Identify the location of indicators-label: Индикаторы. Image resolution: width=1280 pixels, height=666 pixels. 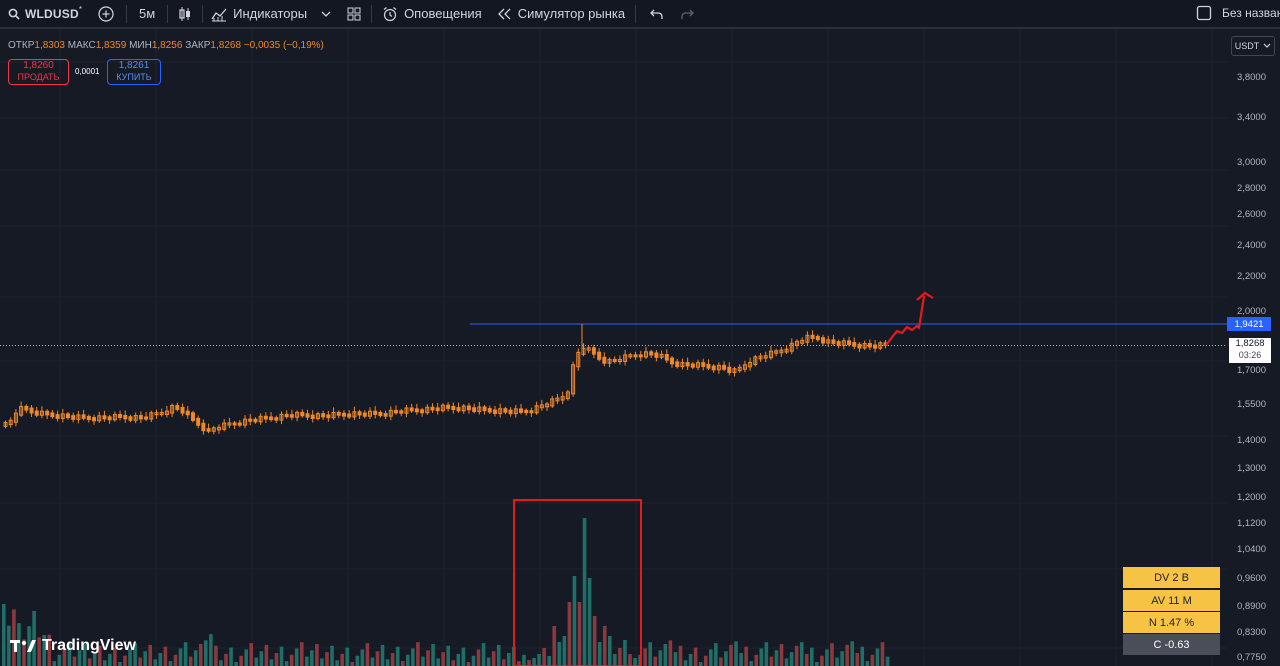
(270, 13).